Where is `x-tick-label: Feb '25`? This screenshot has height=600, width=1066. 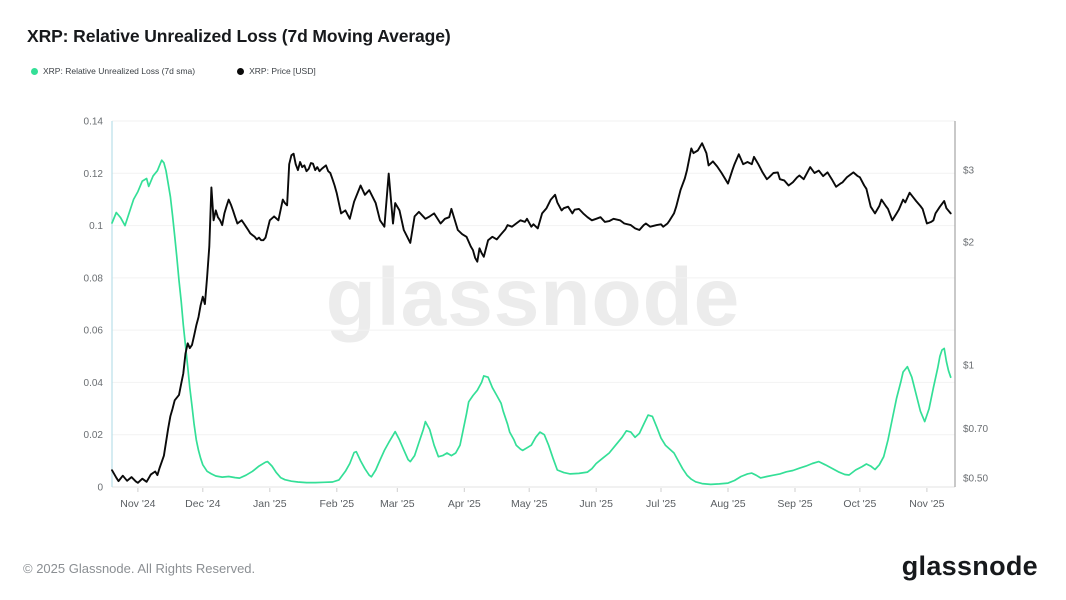
x-tick-label: Feb '25 is located at coordinates (336, 504).